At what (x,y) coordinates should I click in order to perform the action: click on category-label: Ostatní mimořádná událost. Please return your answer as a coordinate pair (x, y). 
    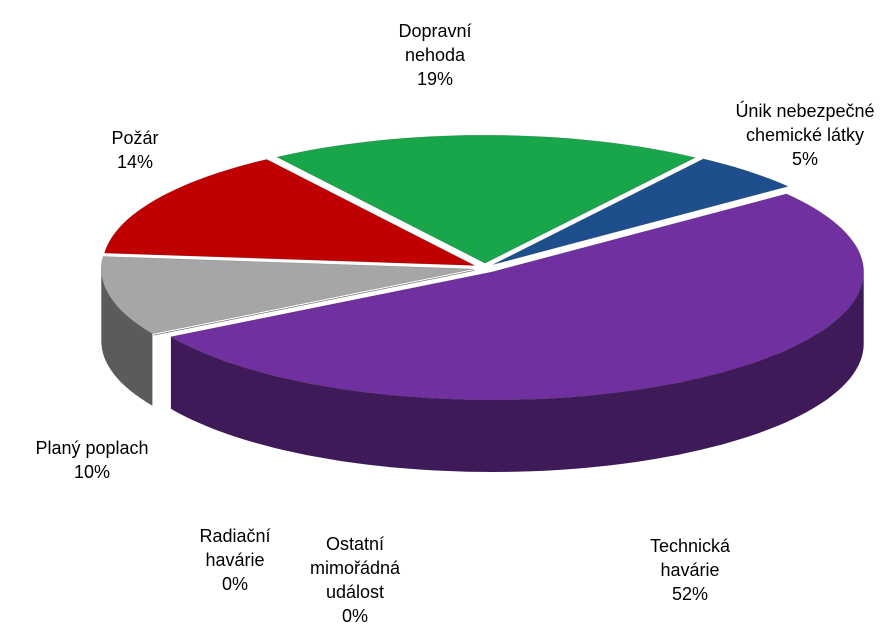
    Looking at the image, I should click on (355, 568).